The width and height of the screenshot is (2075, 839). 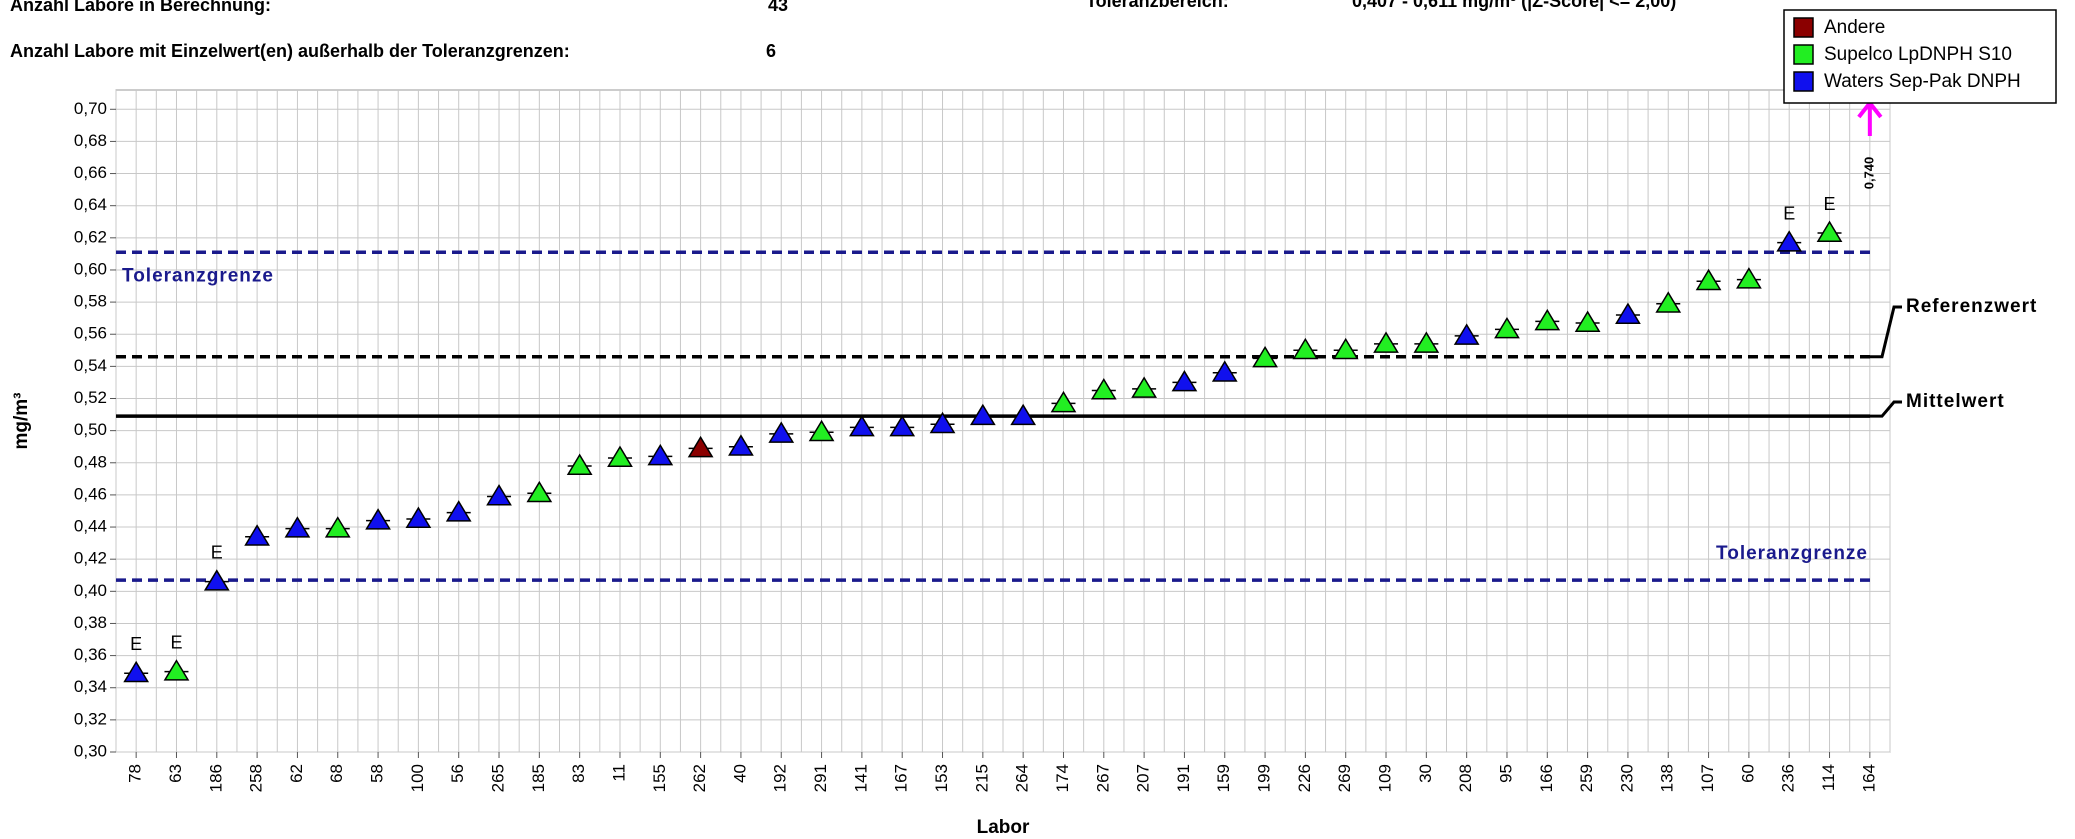 What do you see at coordinates (578, 773) in the screenshot?
I see `x-tick-label: 83` at bounding box center [578, 773].